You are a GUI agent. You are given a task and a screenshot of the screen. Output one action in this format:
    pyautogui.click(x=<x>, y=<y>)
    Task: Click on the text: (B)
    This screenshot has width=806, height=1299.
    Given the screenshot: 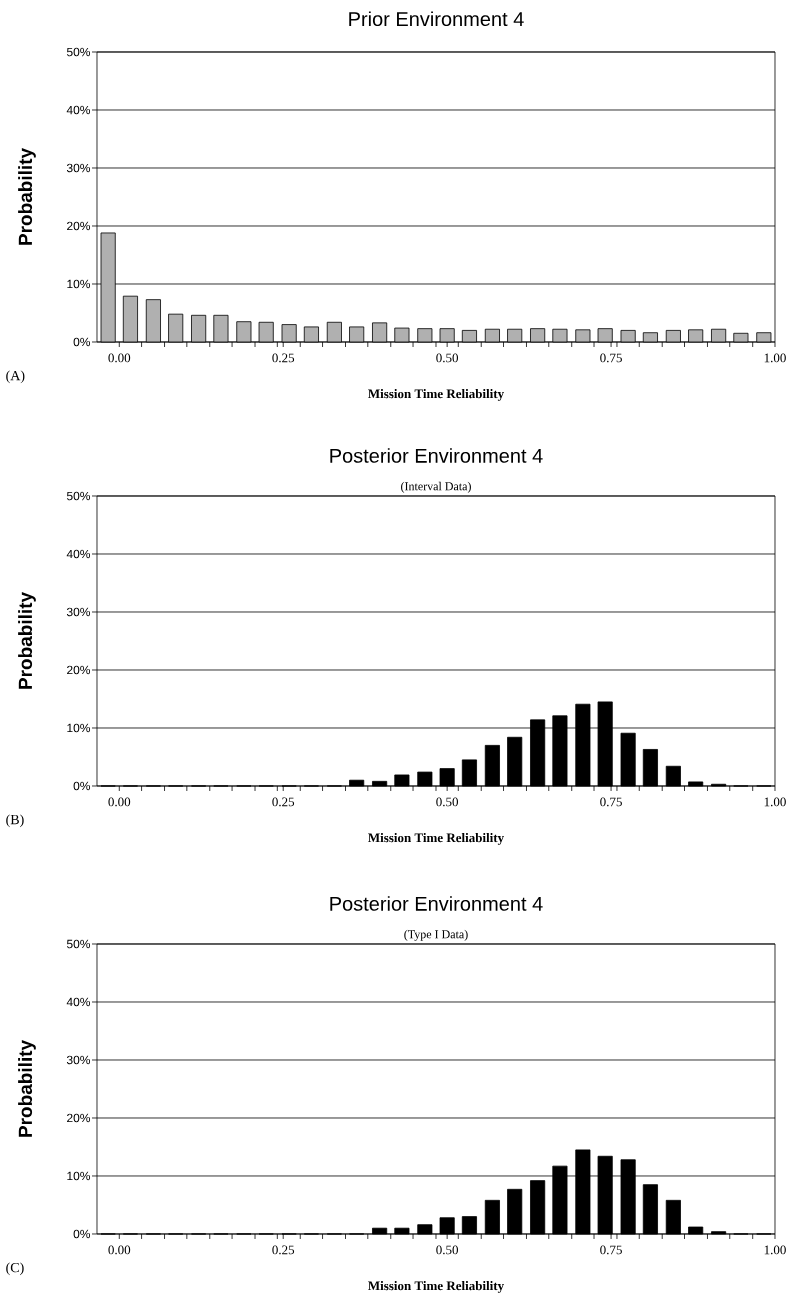 What is the action you would take?
    pyautogui.click(x=15, y=821)
    